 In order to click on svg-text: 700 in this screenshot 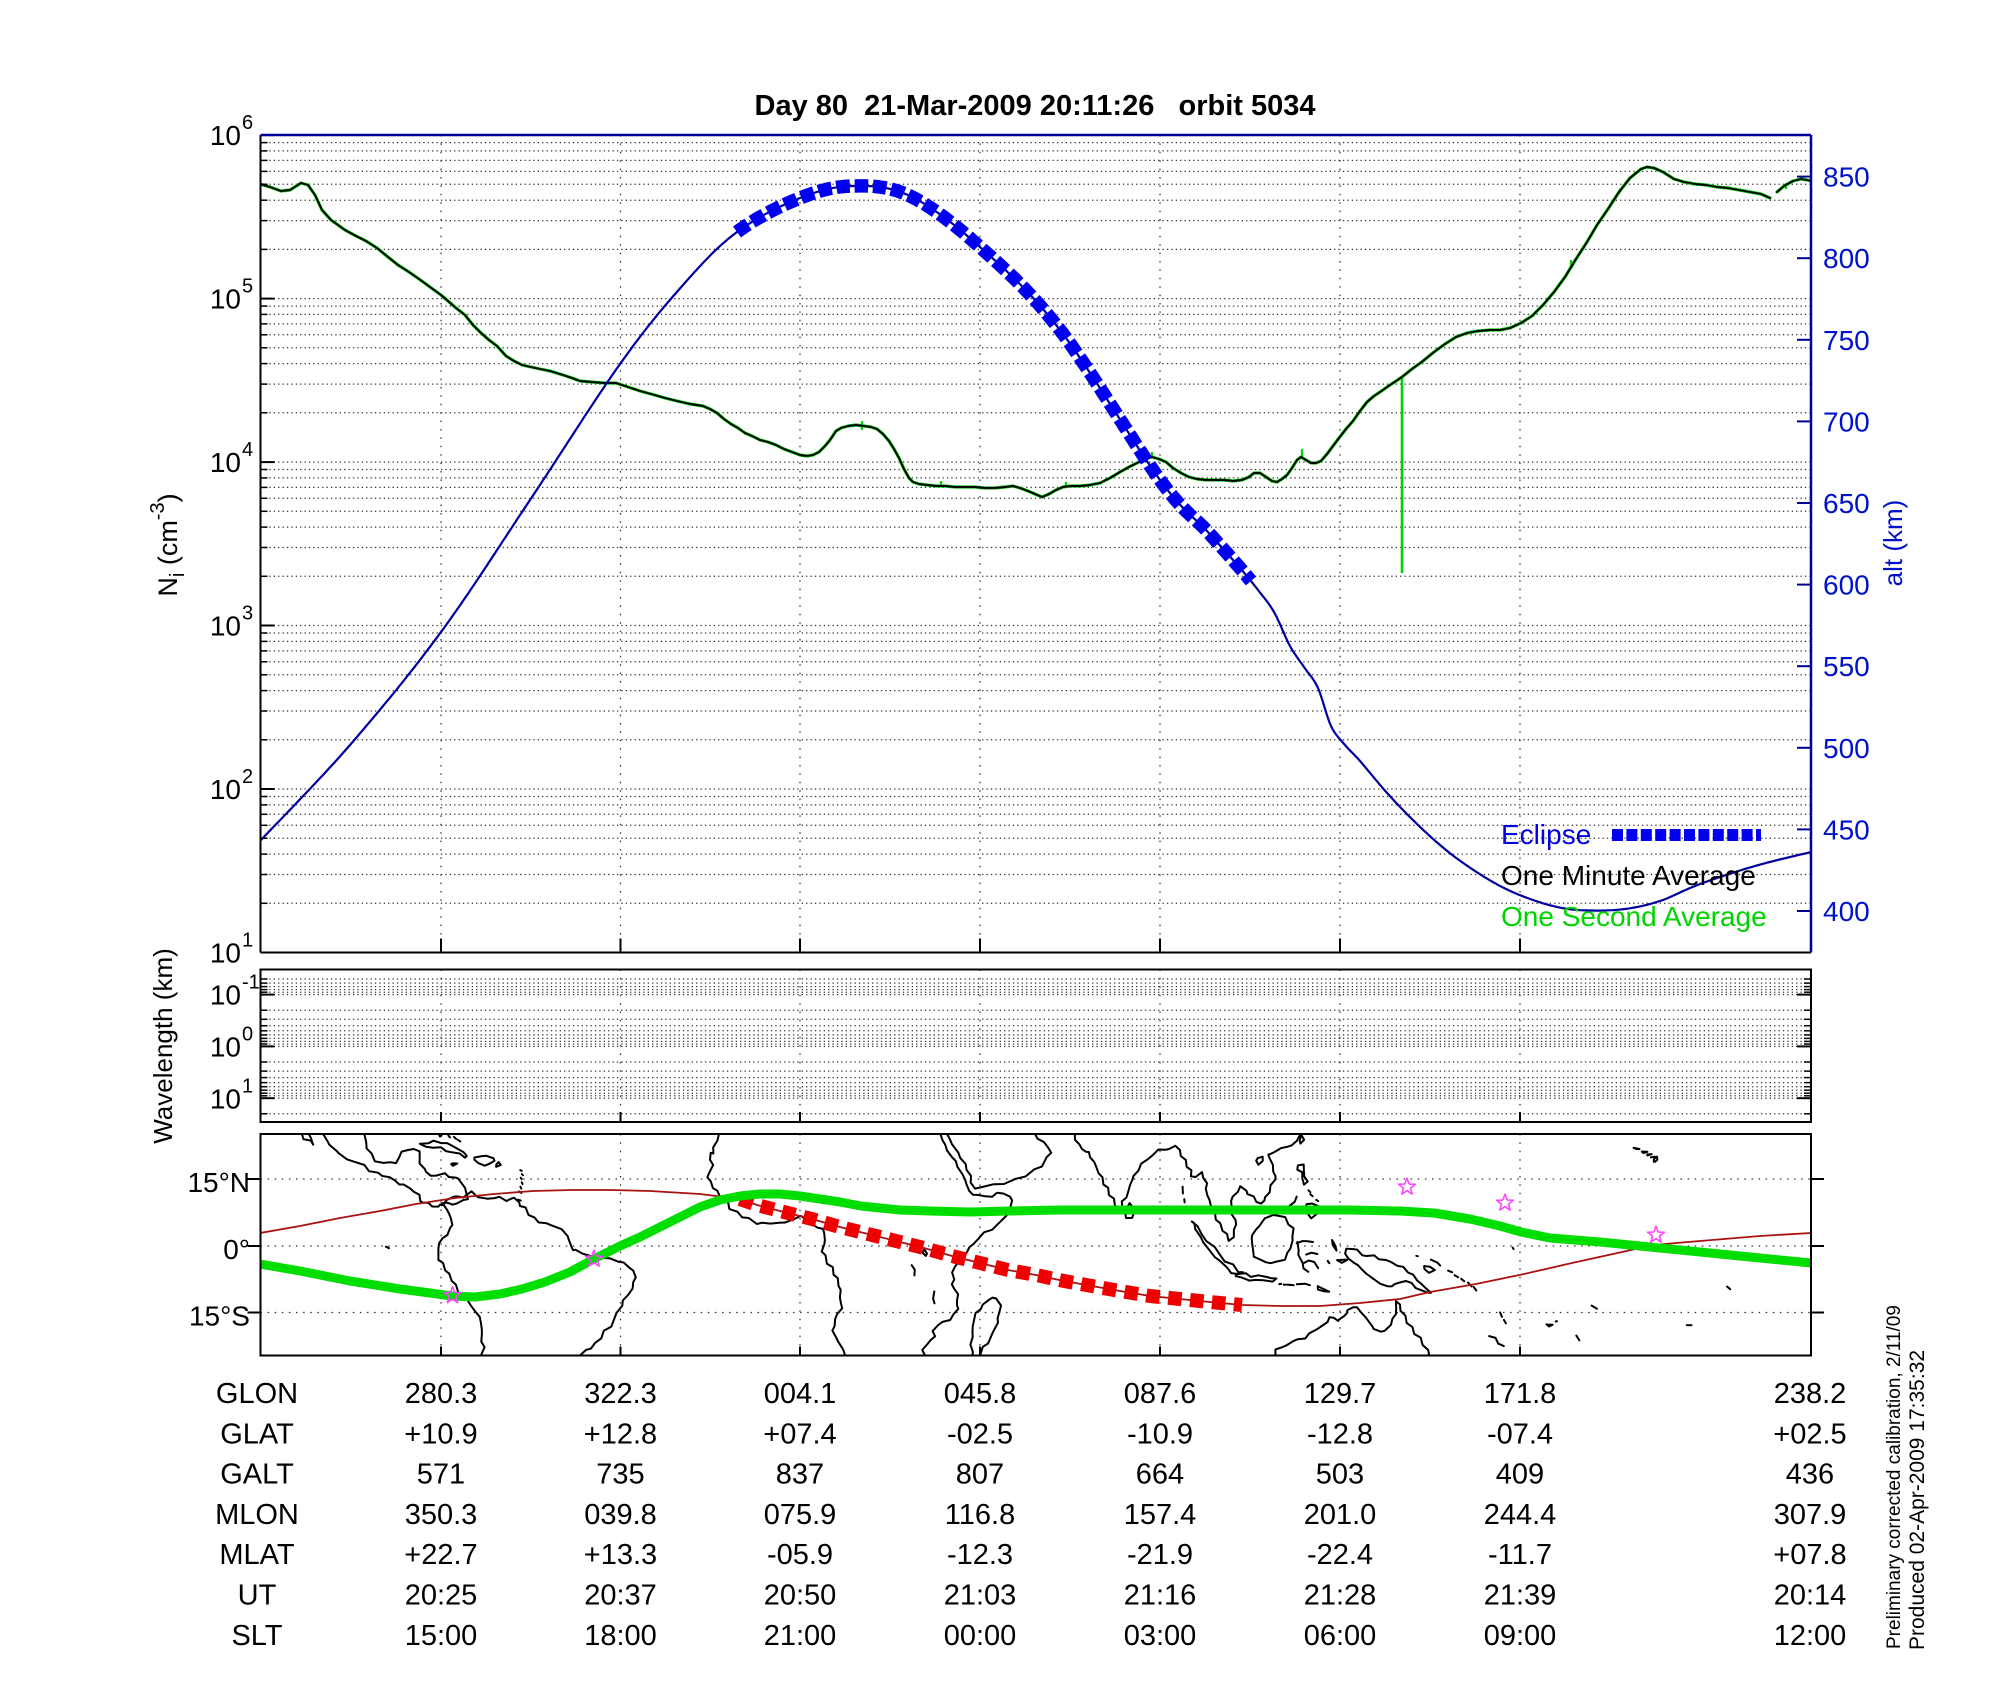, I will do `click(1846, 421)`.